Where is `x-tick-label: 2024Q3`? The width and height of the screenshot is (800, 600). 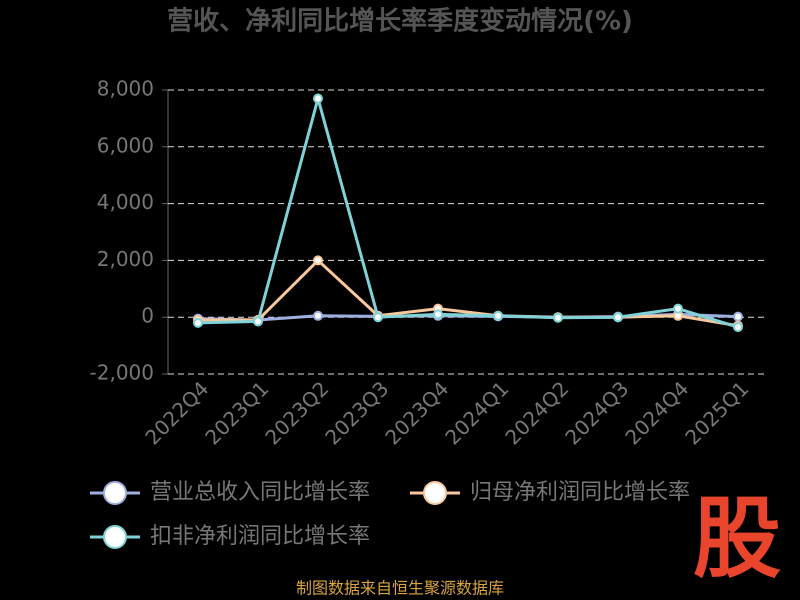
x-tick-label: 2024Q3 is located at coordinates (596, 412).